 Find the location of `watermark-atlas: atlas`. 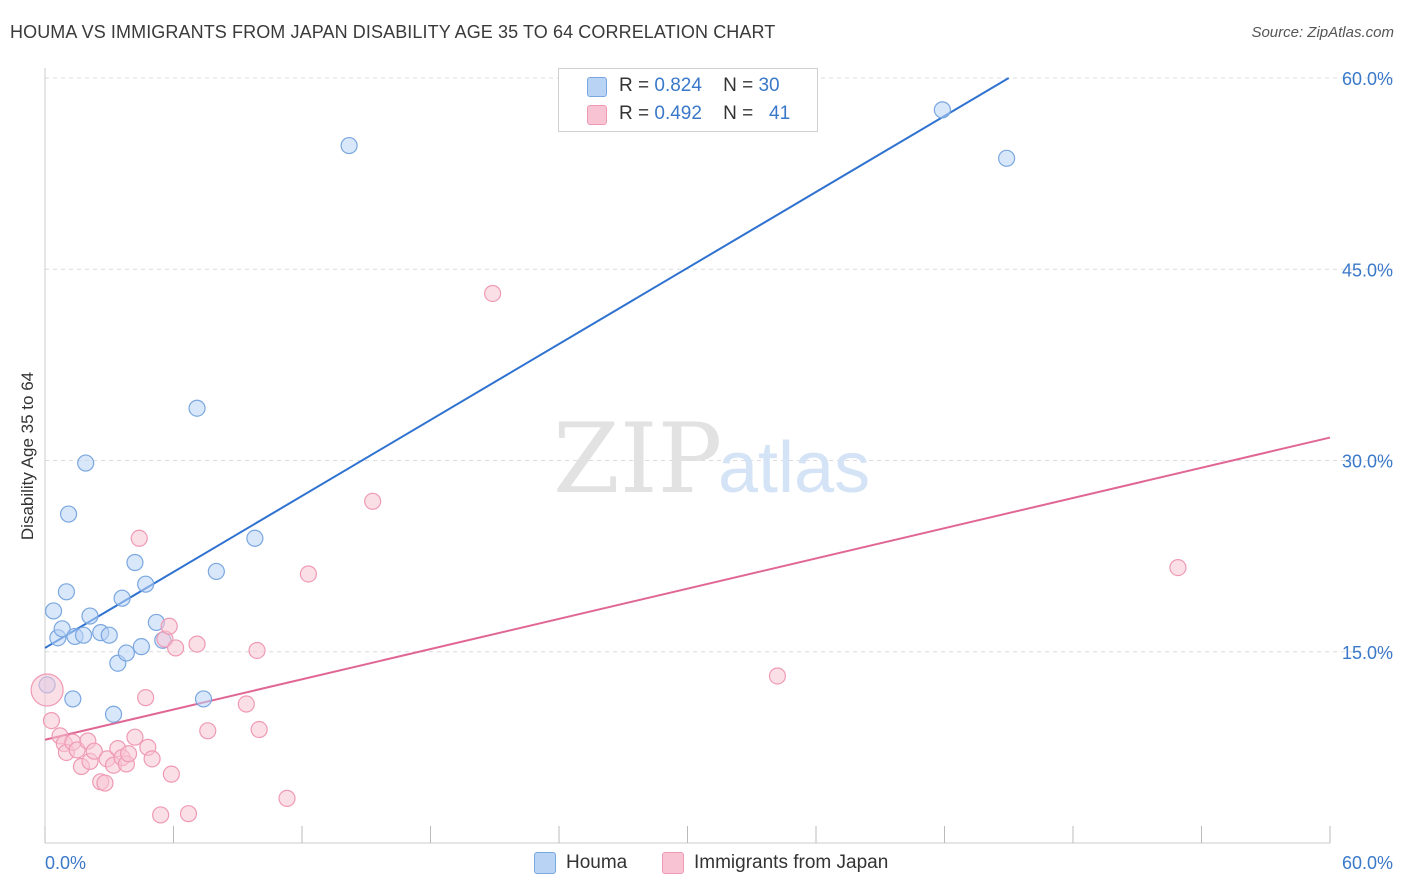

watermark-atlas: atlas is located at coordinates (794, 468).